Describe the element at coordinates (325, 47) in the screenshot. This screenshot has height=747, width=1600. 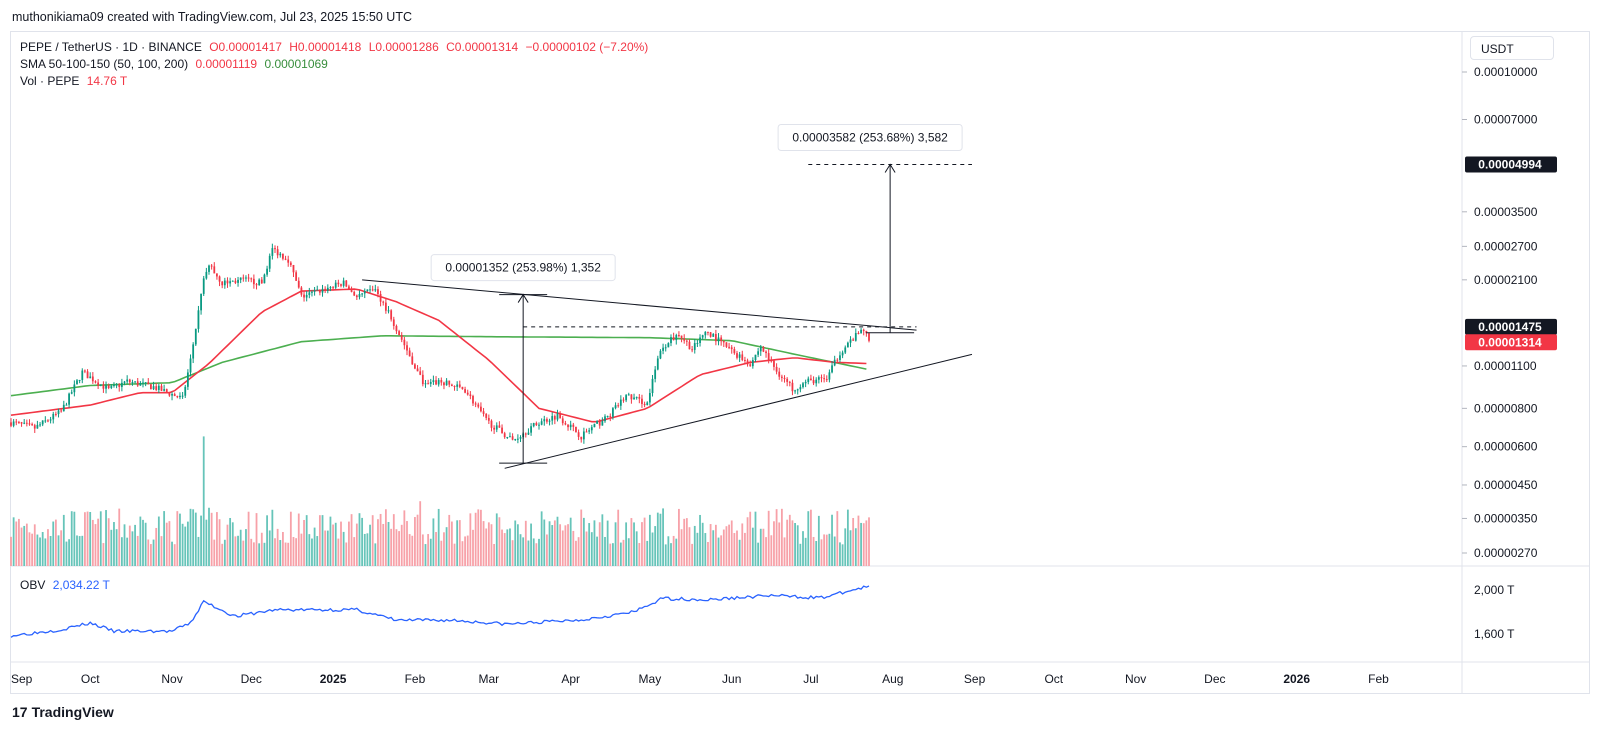
I see `ohlc-high: H0.00001418` at that location.